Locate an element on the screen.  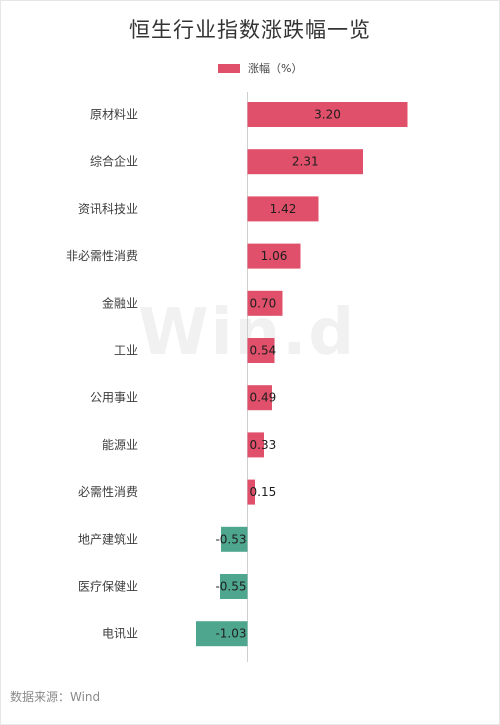
category-label: 综合企业 is located at coordinates (114, 161).